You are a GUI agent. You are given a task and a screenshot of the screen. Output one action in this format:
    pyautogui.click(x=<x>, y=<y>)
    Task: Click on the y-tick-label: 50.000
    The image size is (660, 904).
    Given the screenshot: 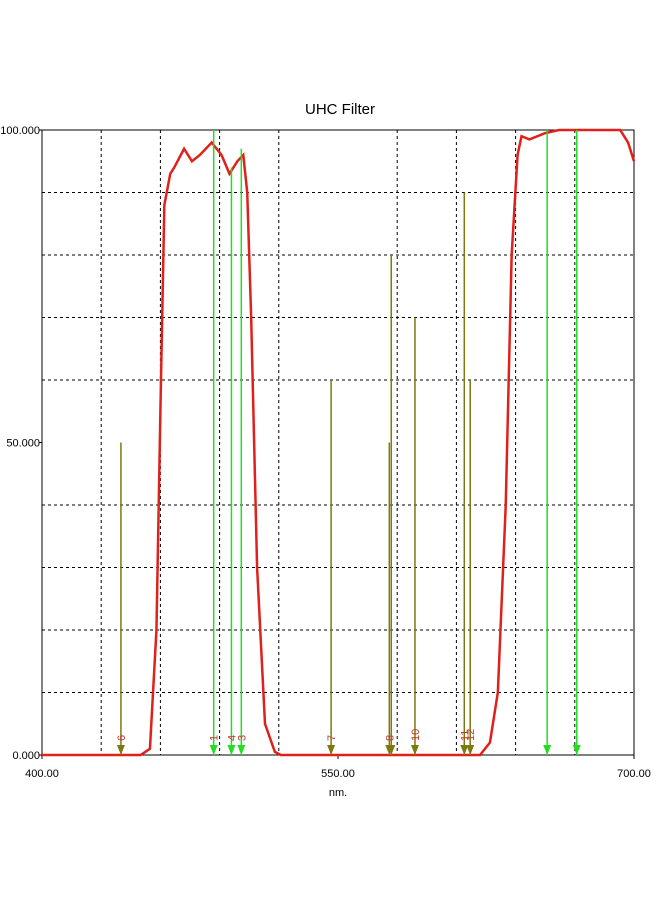 What is the action you would take?
    pyautogui.click(x=23, y=444)
    